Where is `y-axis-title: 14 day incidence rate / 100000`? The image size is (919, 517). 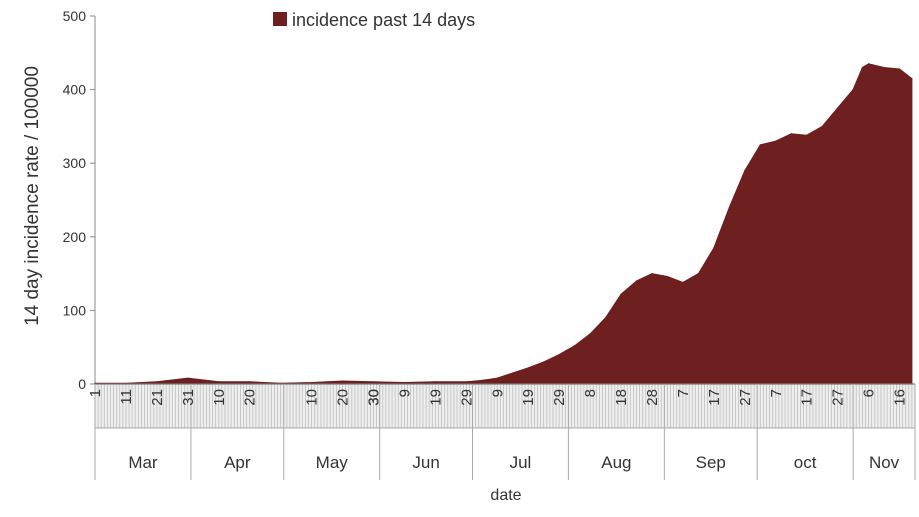
y-axis-title: 14 day incidence rate / 100000 is located at coordinates (32, 196).